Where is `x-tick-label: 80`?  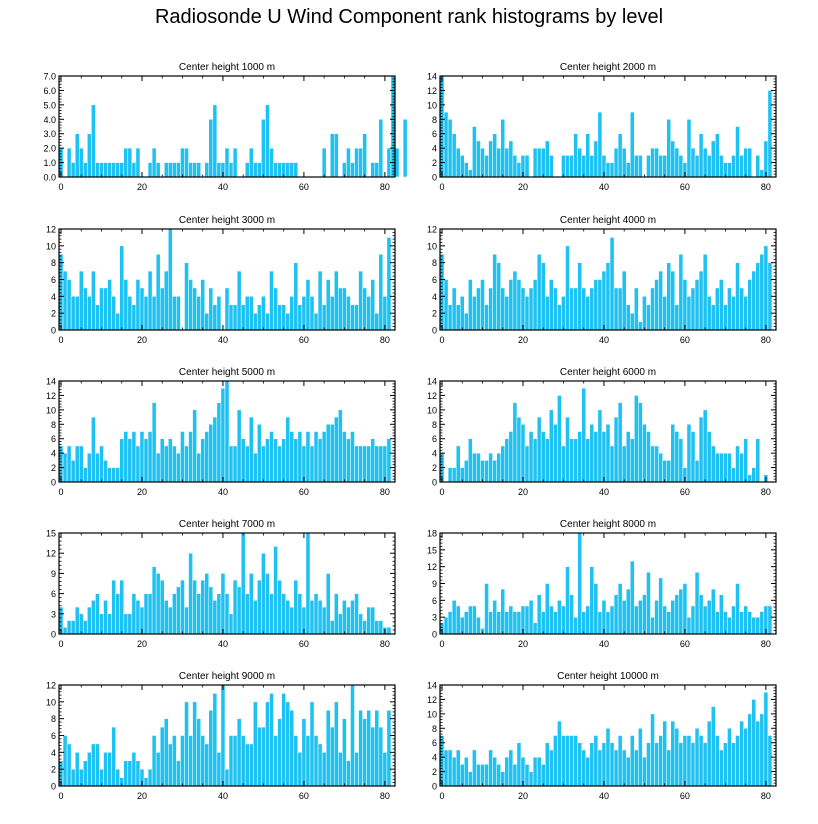 x-tick-label: 80 is located at coordinates (385, 796).